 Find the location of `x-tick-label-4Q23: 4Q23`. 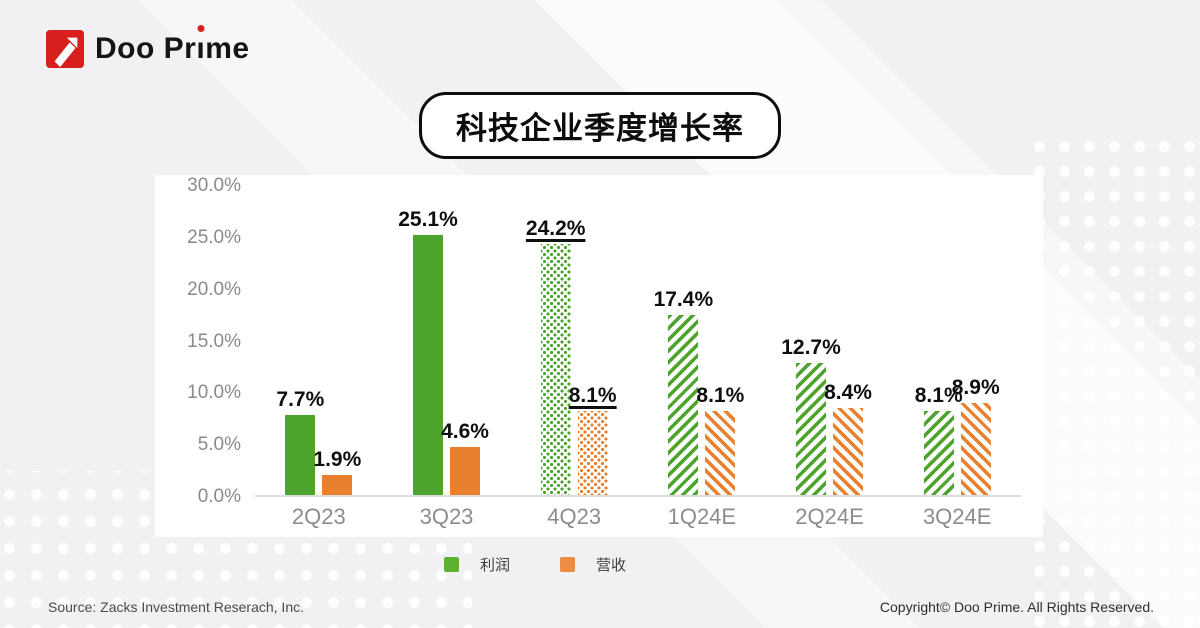

x-tick-label-4Q23: 4Q23 is located at coordinates (574, 516).